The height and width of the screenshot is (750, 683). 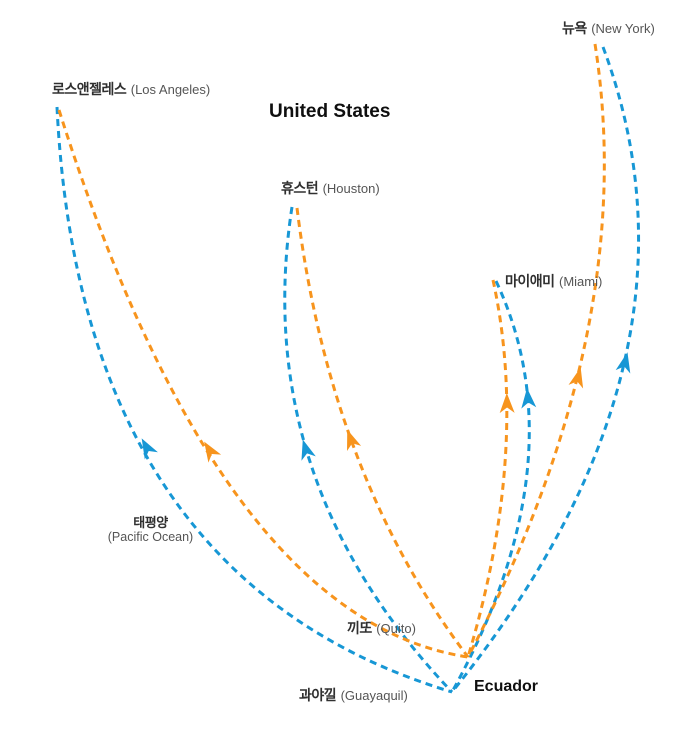 I want to click on city-label-quito-korean: 끼또, so click(x=359, y=628).